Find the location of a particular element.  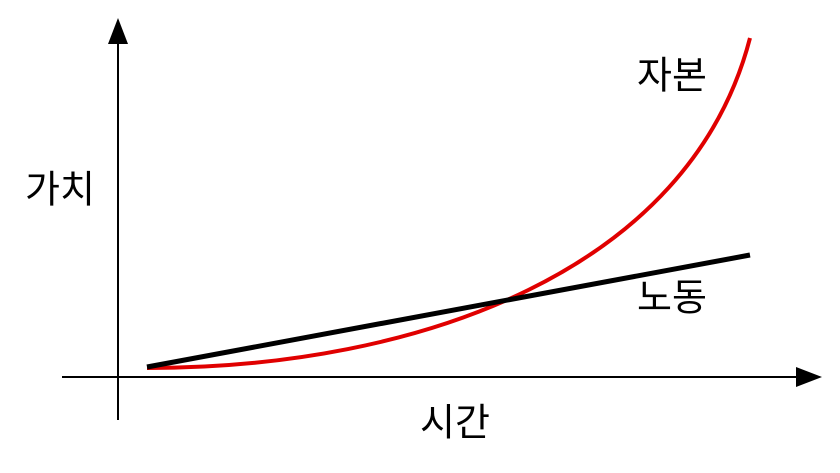

capital-label: 자본 is located at coordinates (672, 76).